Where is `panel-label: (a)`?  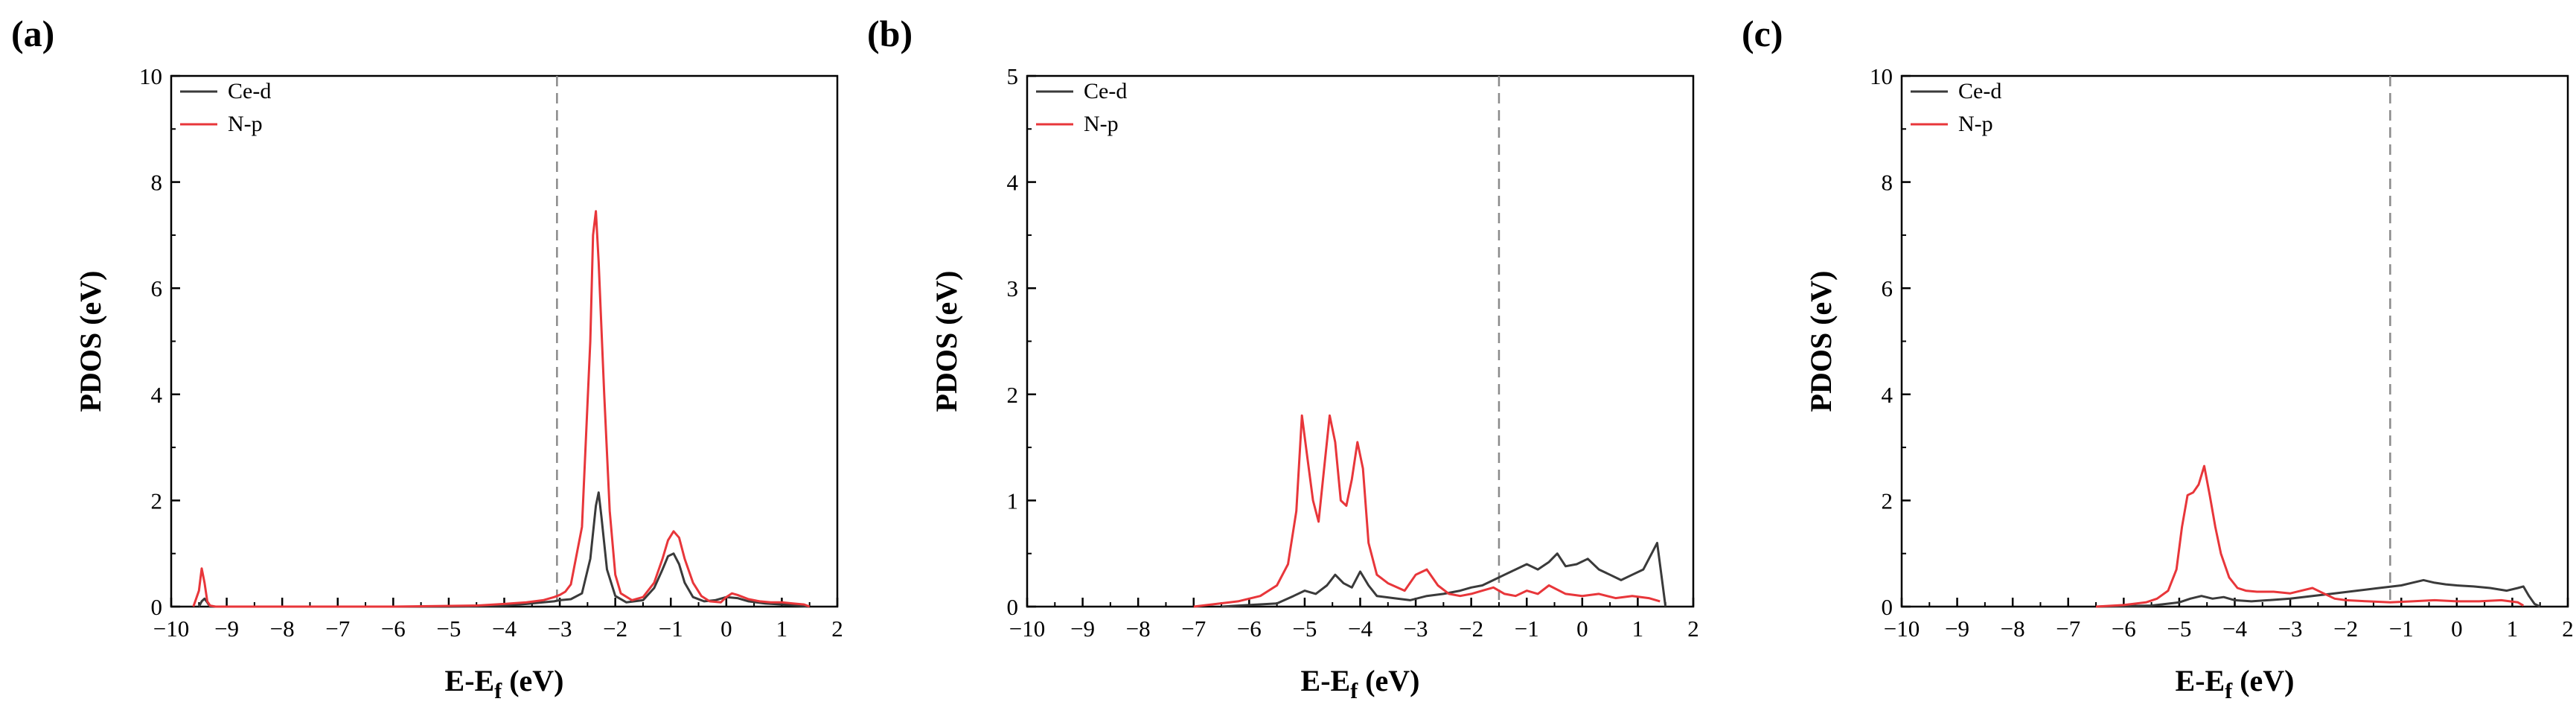
panel-label: (a) is located at coordinates (32, 33).